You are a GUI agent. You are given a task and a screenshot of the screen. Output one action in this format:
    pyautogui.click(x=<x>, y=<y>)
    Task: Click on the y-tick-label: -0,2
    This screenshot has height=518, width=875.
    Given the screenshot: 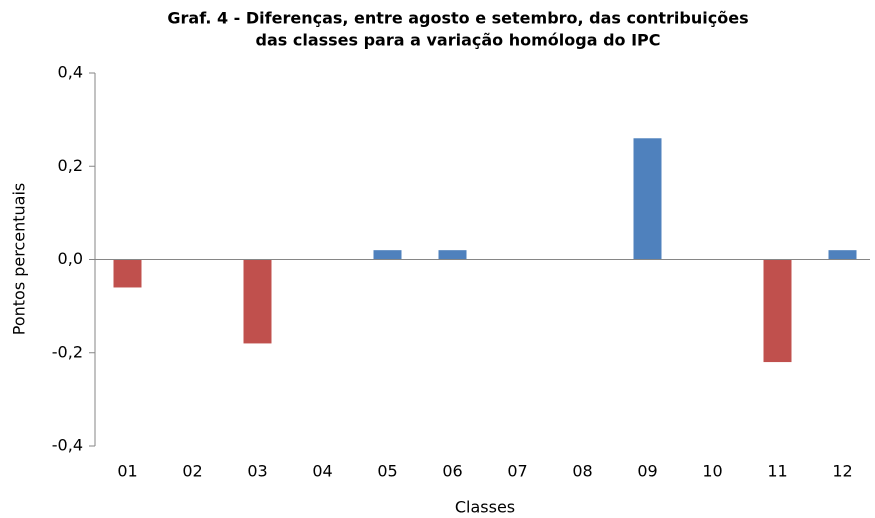 What is the action you would take?
    pyautogui.click(x=67, y=351)
    